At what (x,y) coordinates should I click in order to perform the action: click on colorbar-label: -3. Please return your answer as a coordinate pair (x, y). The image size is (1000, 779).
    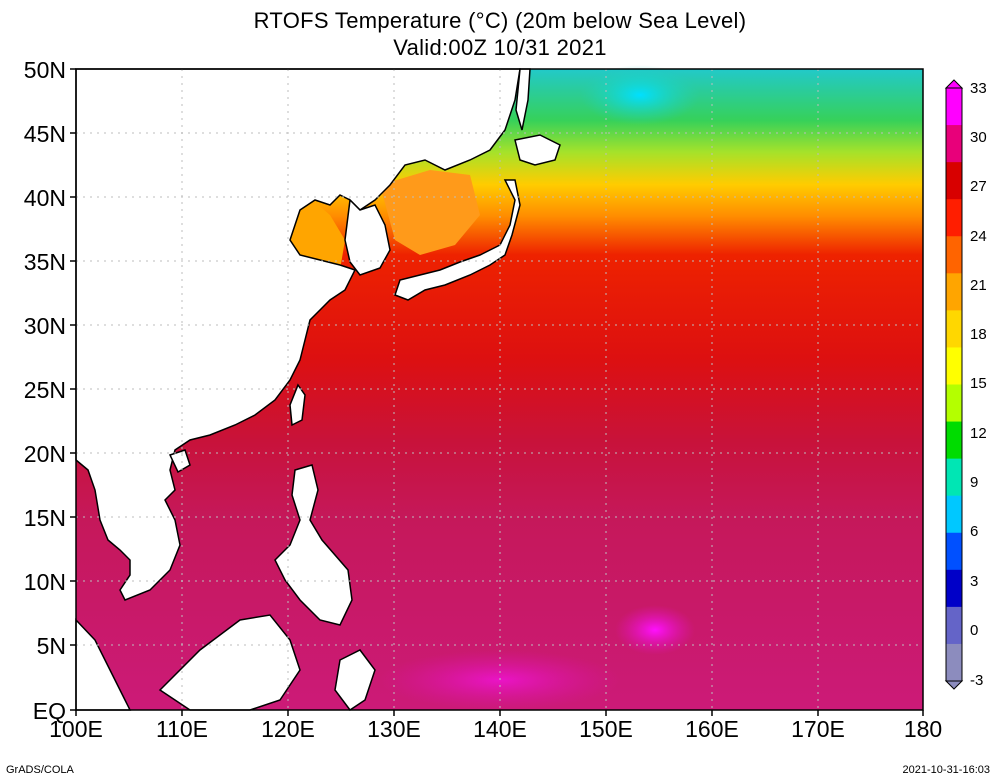
    Looking at the image, I should click on (977, 680).